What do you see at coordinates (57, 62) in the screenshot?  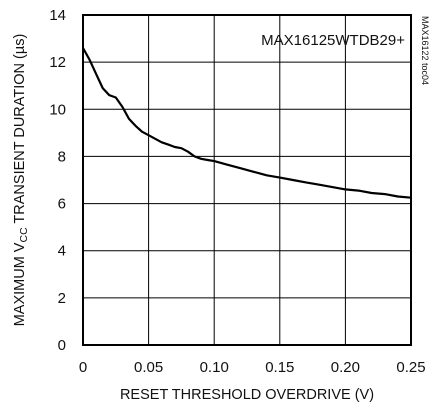 I see `y-tick-label: 12` at bounding box center [57, 62].